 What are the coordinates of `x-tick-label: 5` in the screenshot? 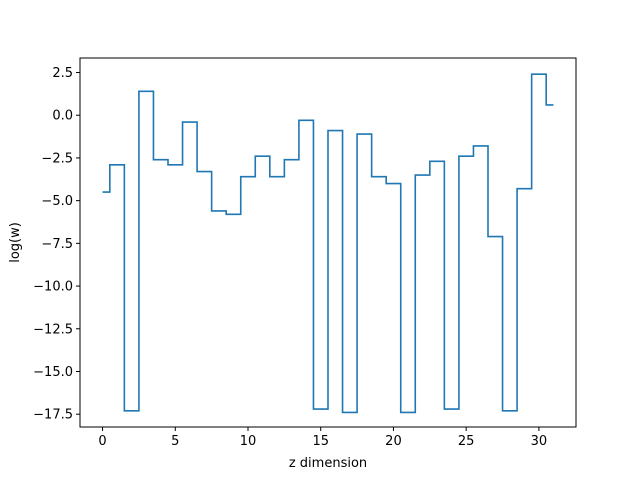 It's located at (175, 441).